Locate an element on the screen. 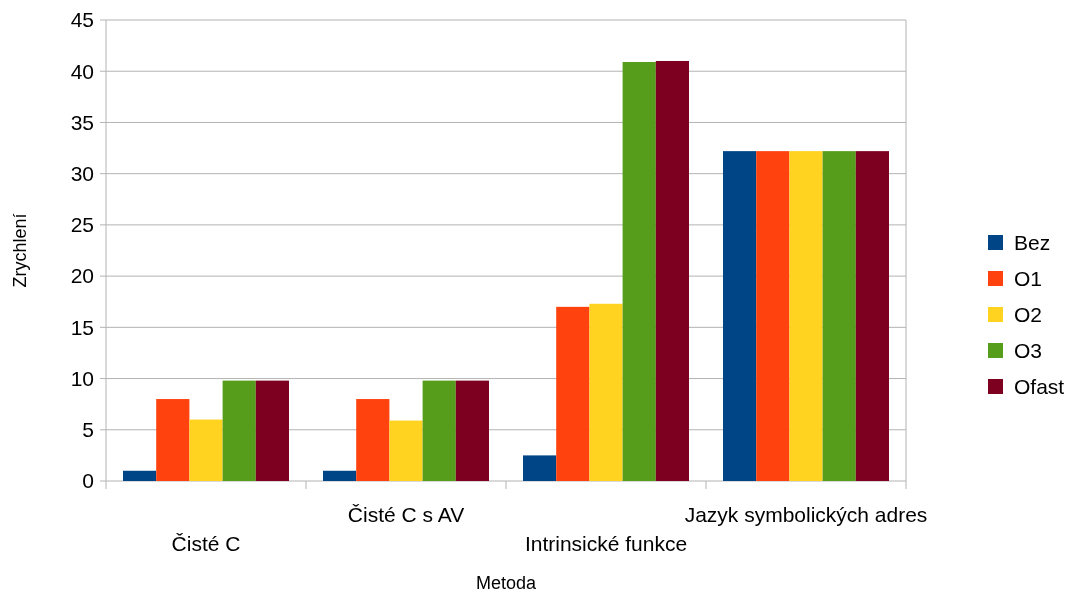 The width and height of the screenshot is (1083, 601). legend-label: O1 is located at coordinates (1028, 279).